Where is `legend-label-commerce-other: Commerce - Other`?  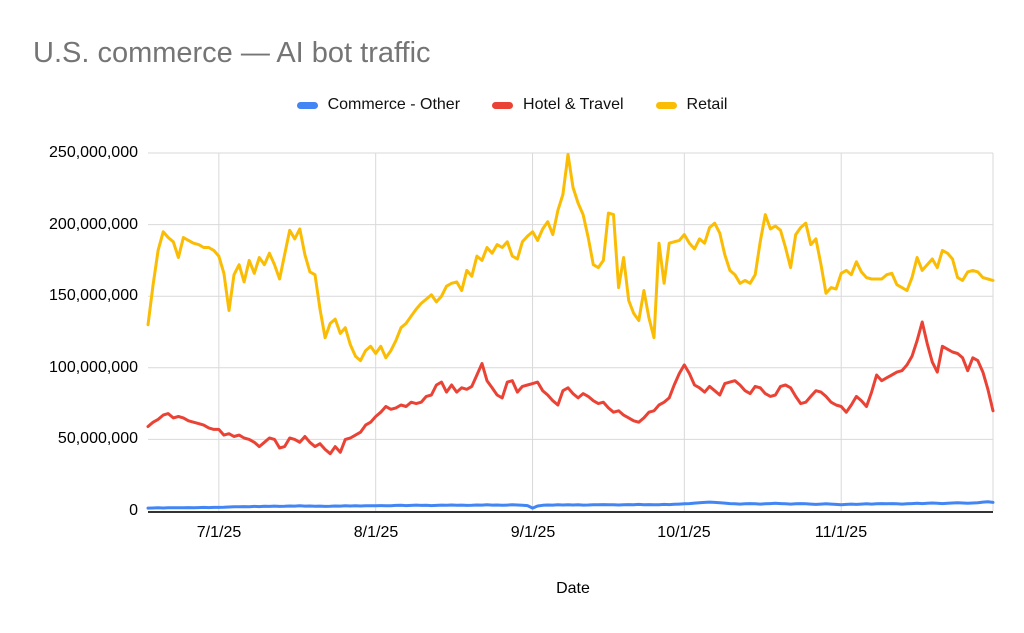
legend-label-commerce-other: Commerce - Other is located at coordinates (394, 104).